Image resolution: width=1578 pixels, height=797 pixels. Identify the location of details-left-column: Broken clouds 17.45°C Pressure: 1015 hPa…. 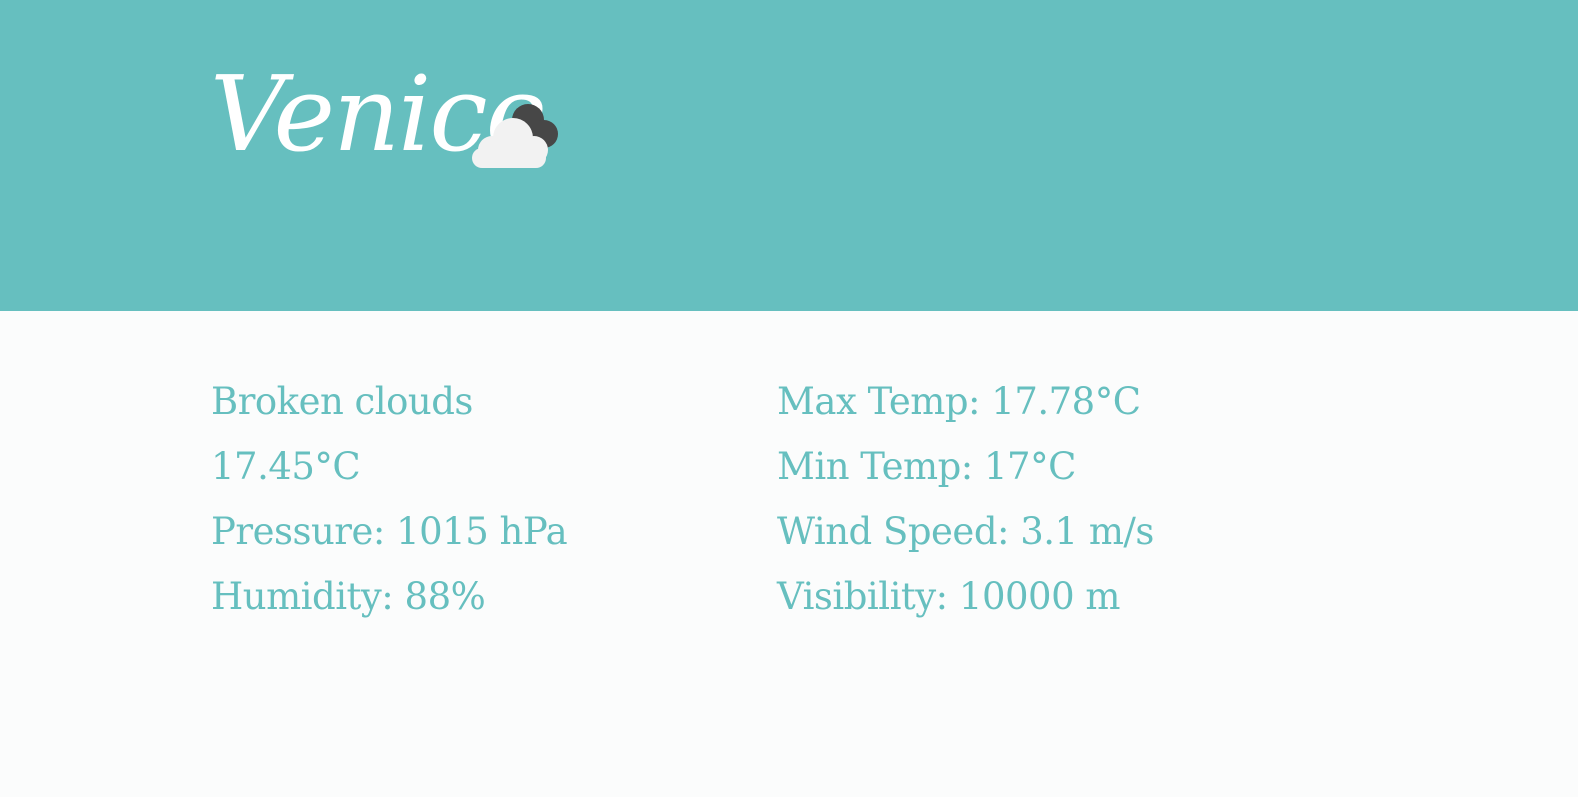
(389, 499).